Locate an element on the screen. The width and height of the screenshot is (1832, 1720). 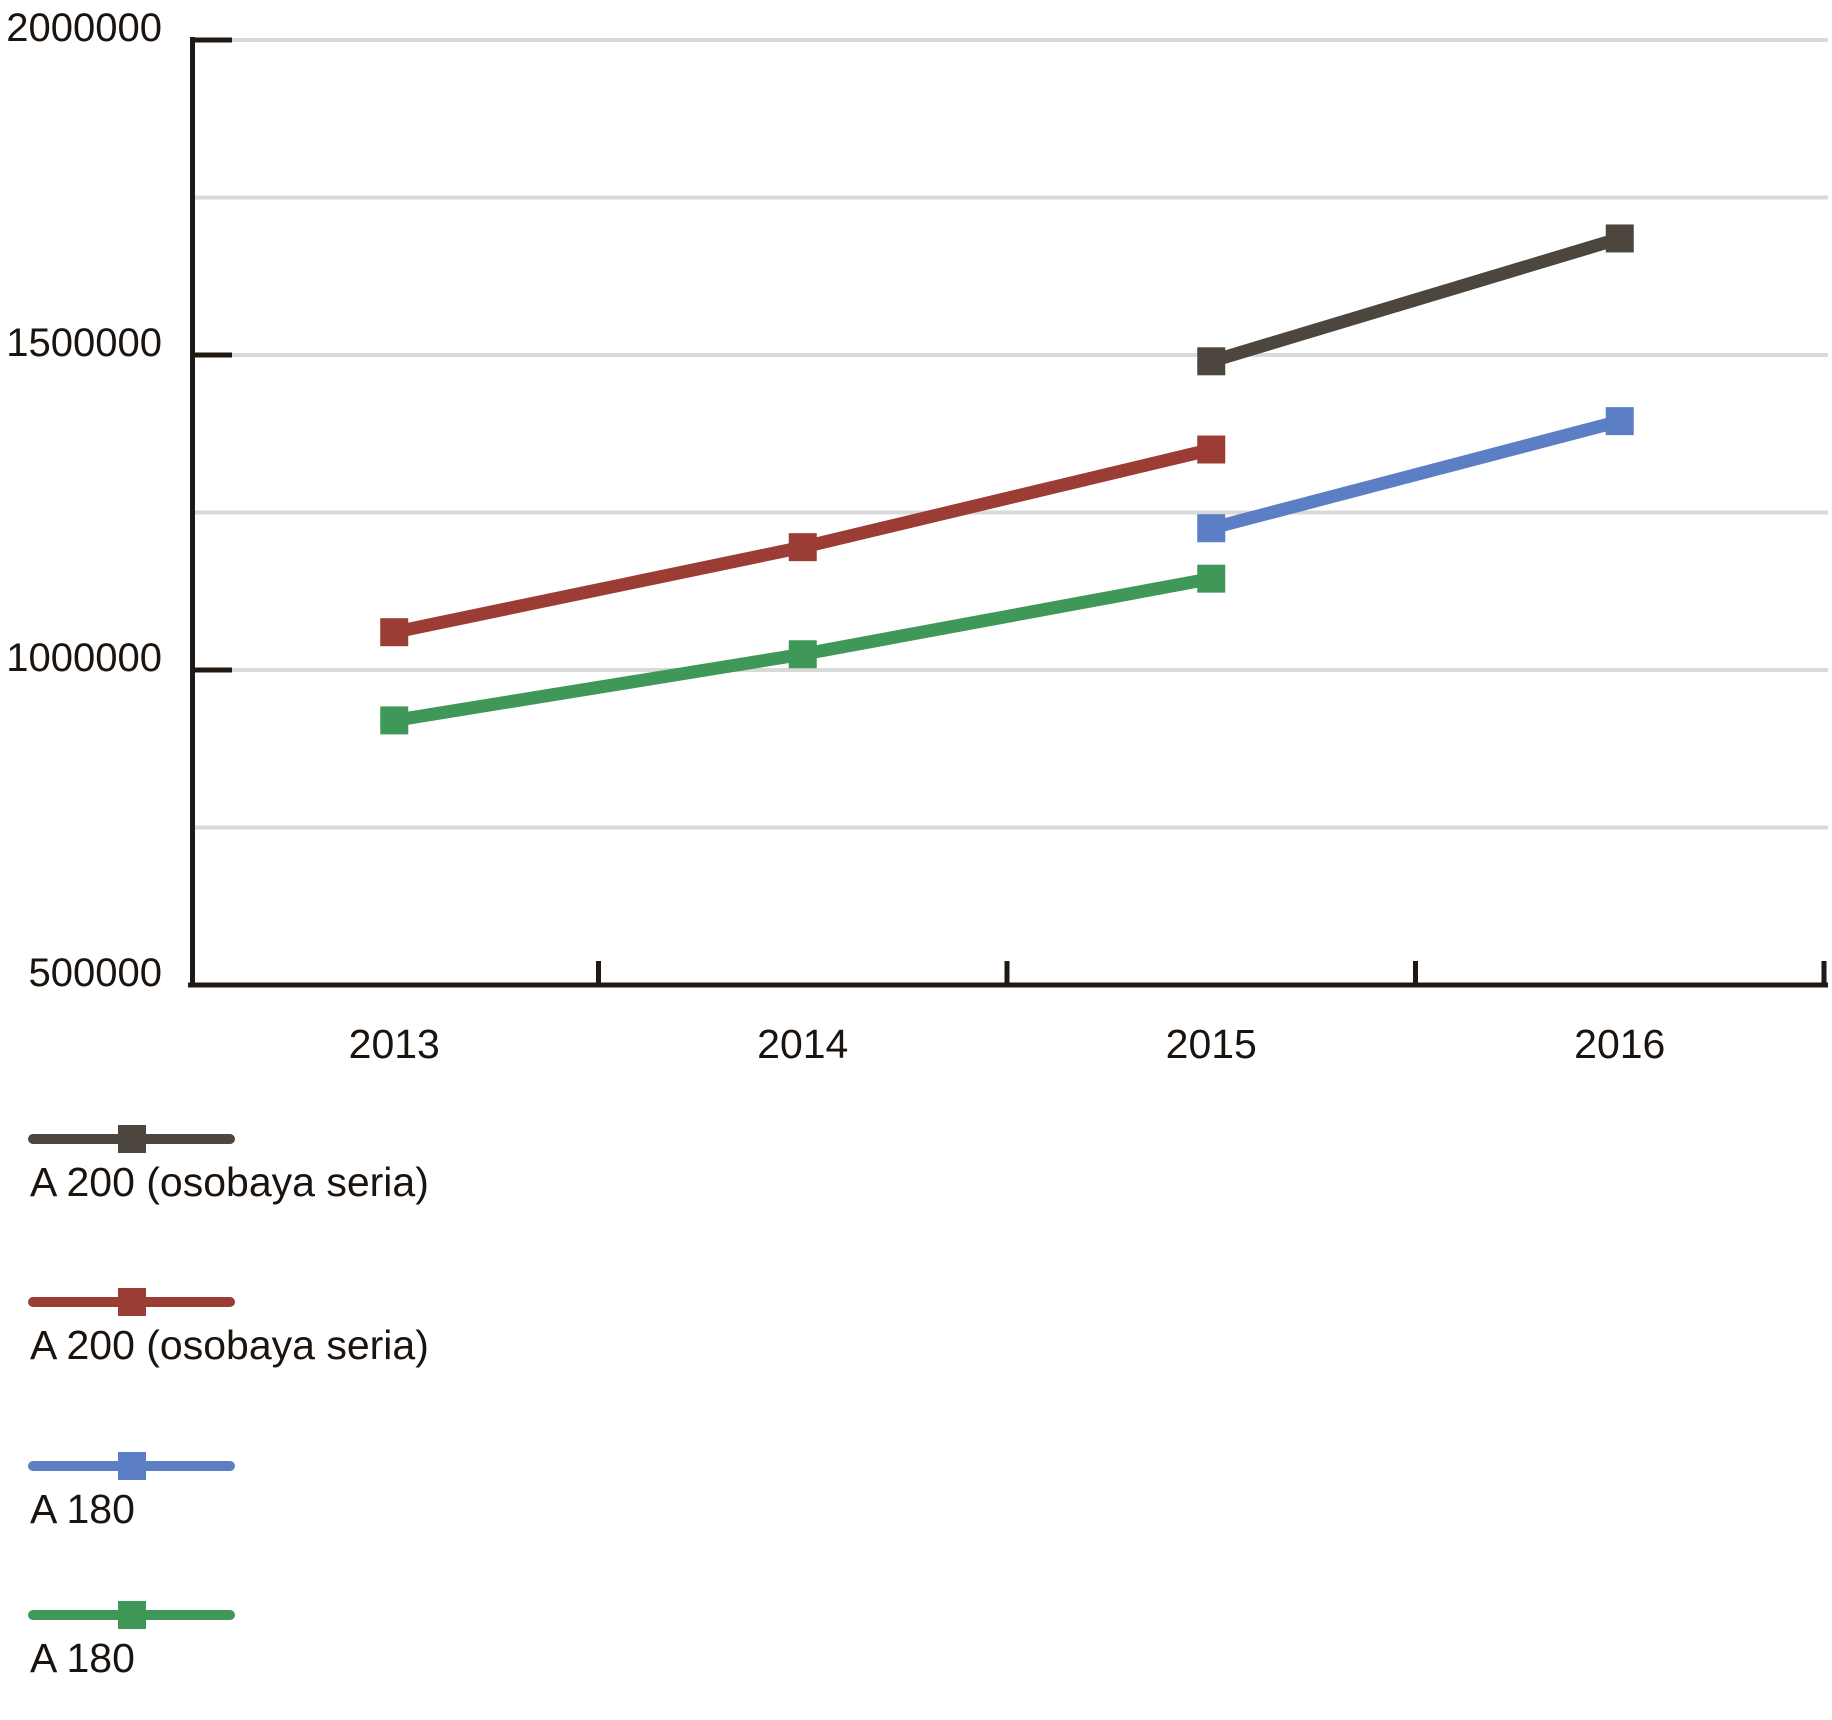
legend-item-a200-osobaya-seria-red: A 200 (osobaya seria) is located at coordinates (228, 1328).